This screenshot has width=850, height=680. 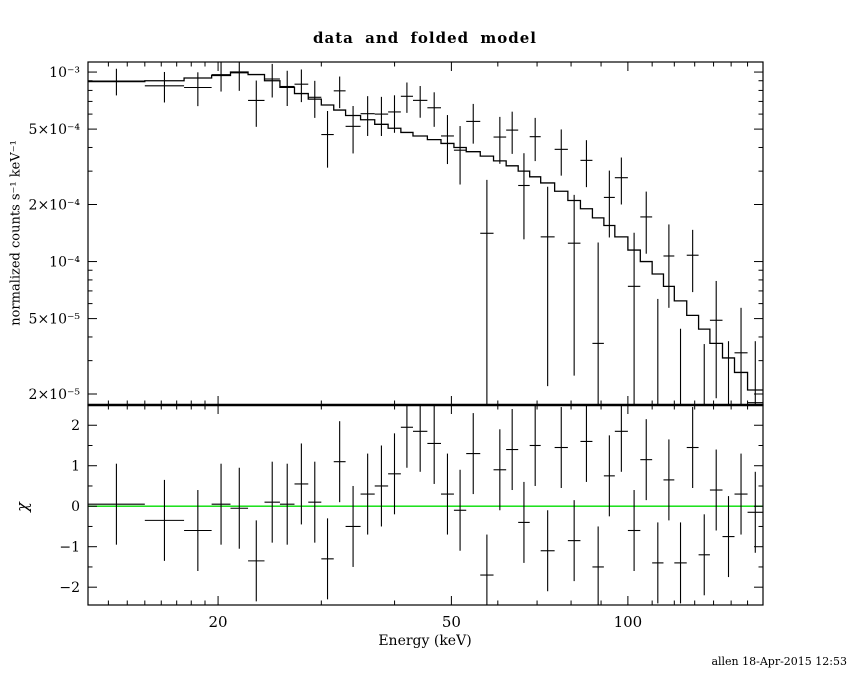 What do you see at coordinates (55, 130) in the screenshot?
I see `svg-text: 5×10⁻⁴` at bounding box center [55, 130].